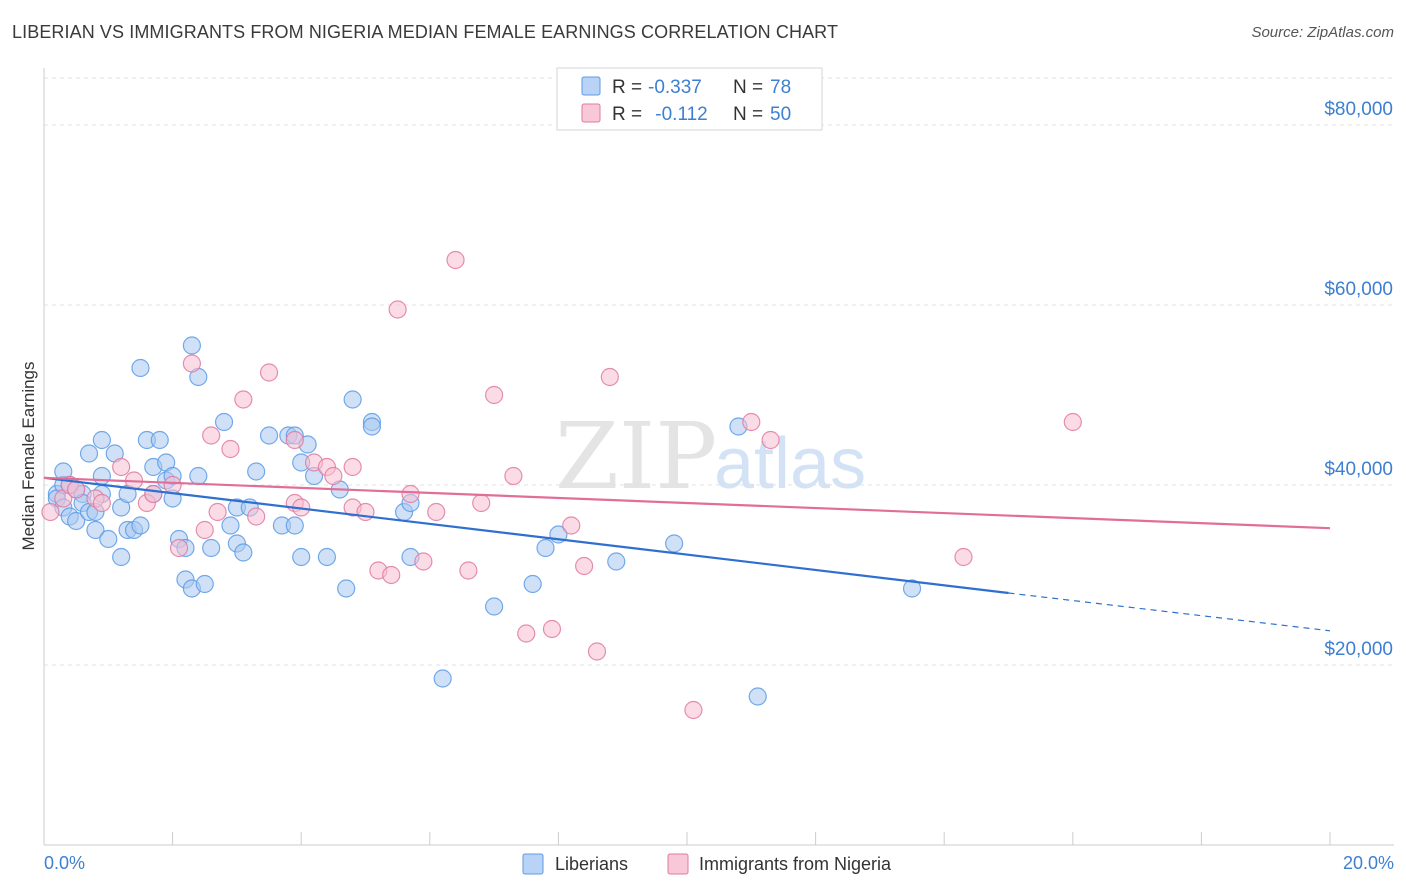 Image resolution: width=1406 pixels, height=892 pixels. What do you see at coordinates (678, 864) in the screenshot?
I see `bottom-legend-swatch-nigeria` at bounding box center [678, 864].